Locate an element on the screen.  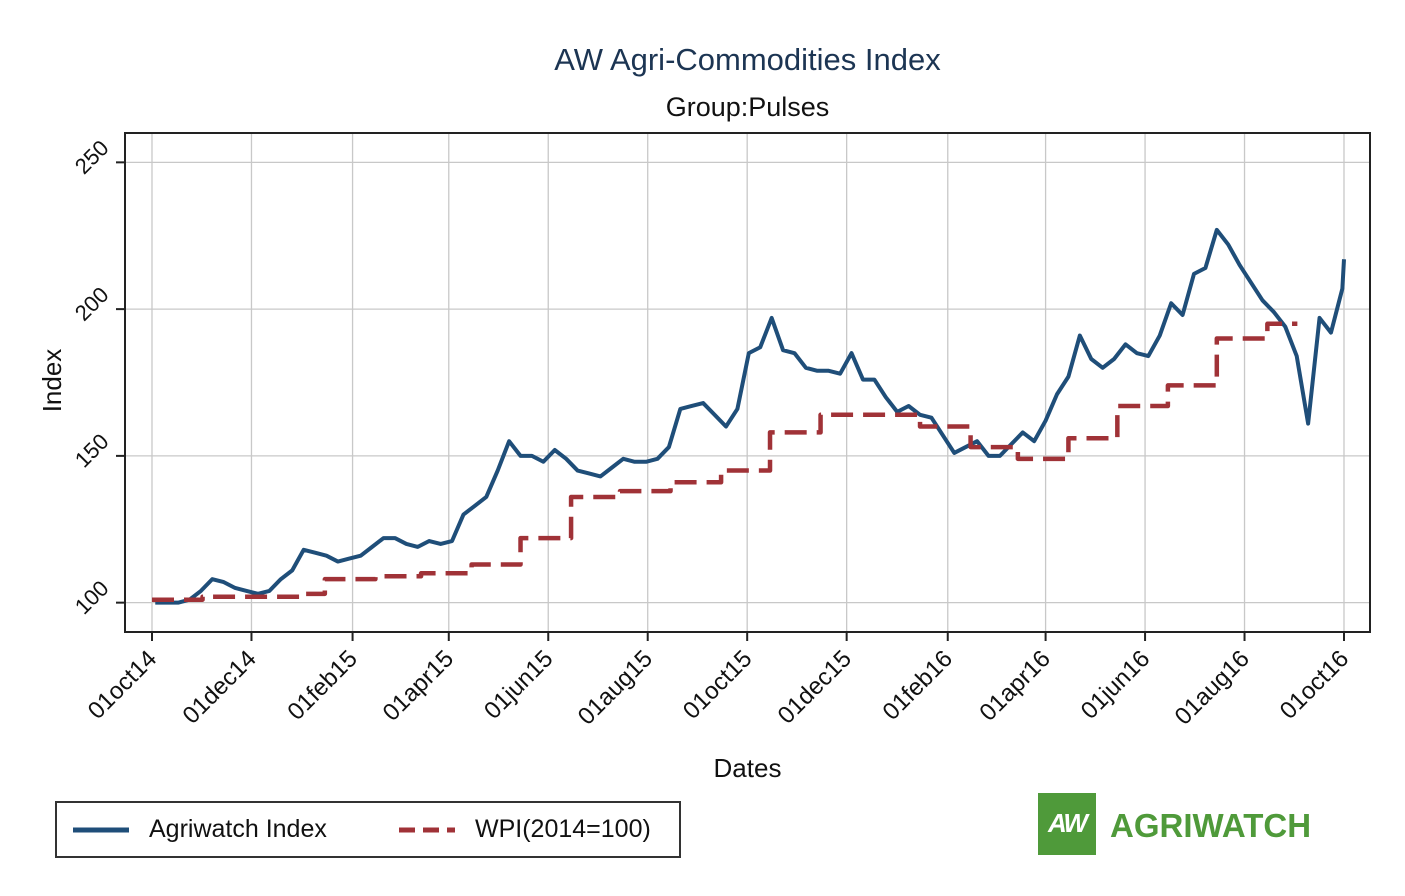
x-tick-label: 01oct14 is located at coordinates (122, 684).